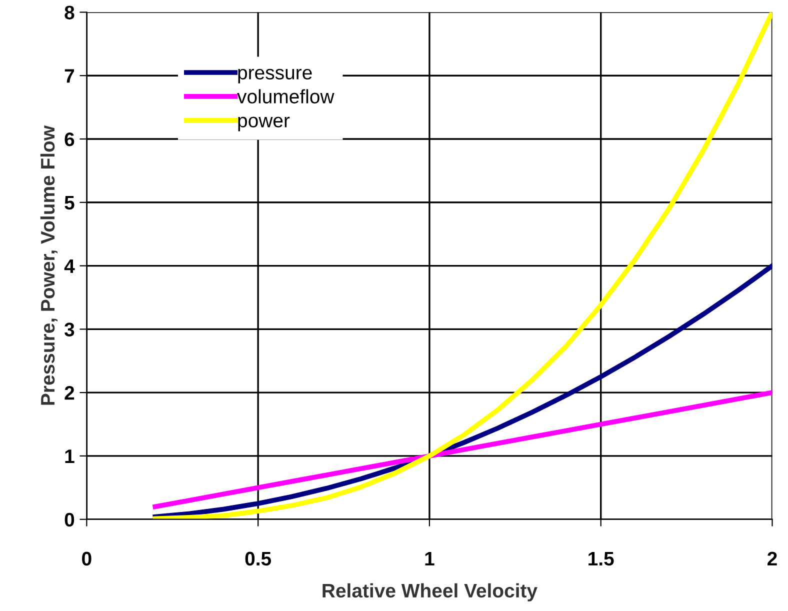 The width and height of the screenshot is (788, 611). Describe the element at coordinates (772, 559) in the screenshot. I see `x-tick-label: 2` at that location.